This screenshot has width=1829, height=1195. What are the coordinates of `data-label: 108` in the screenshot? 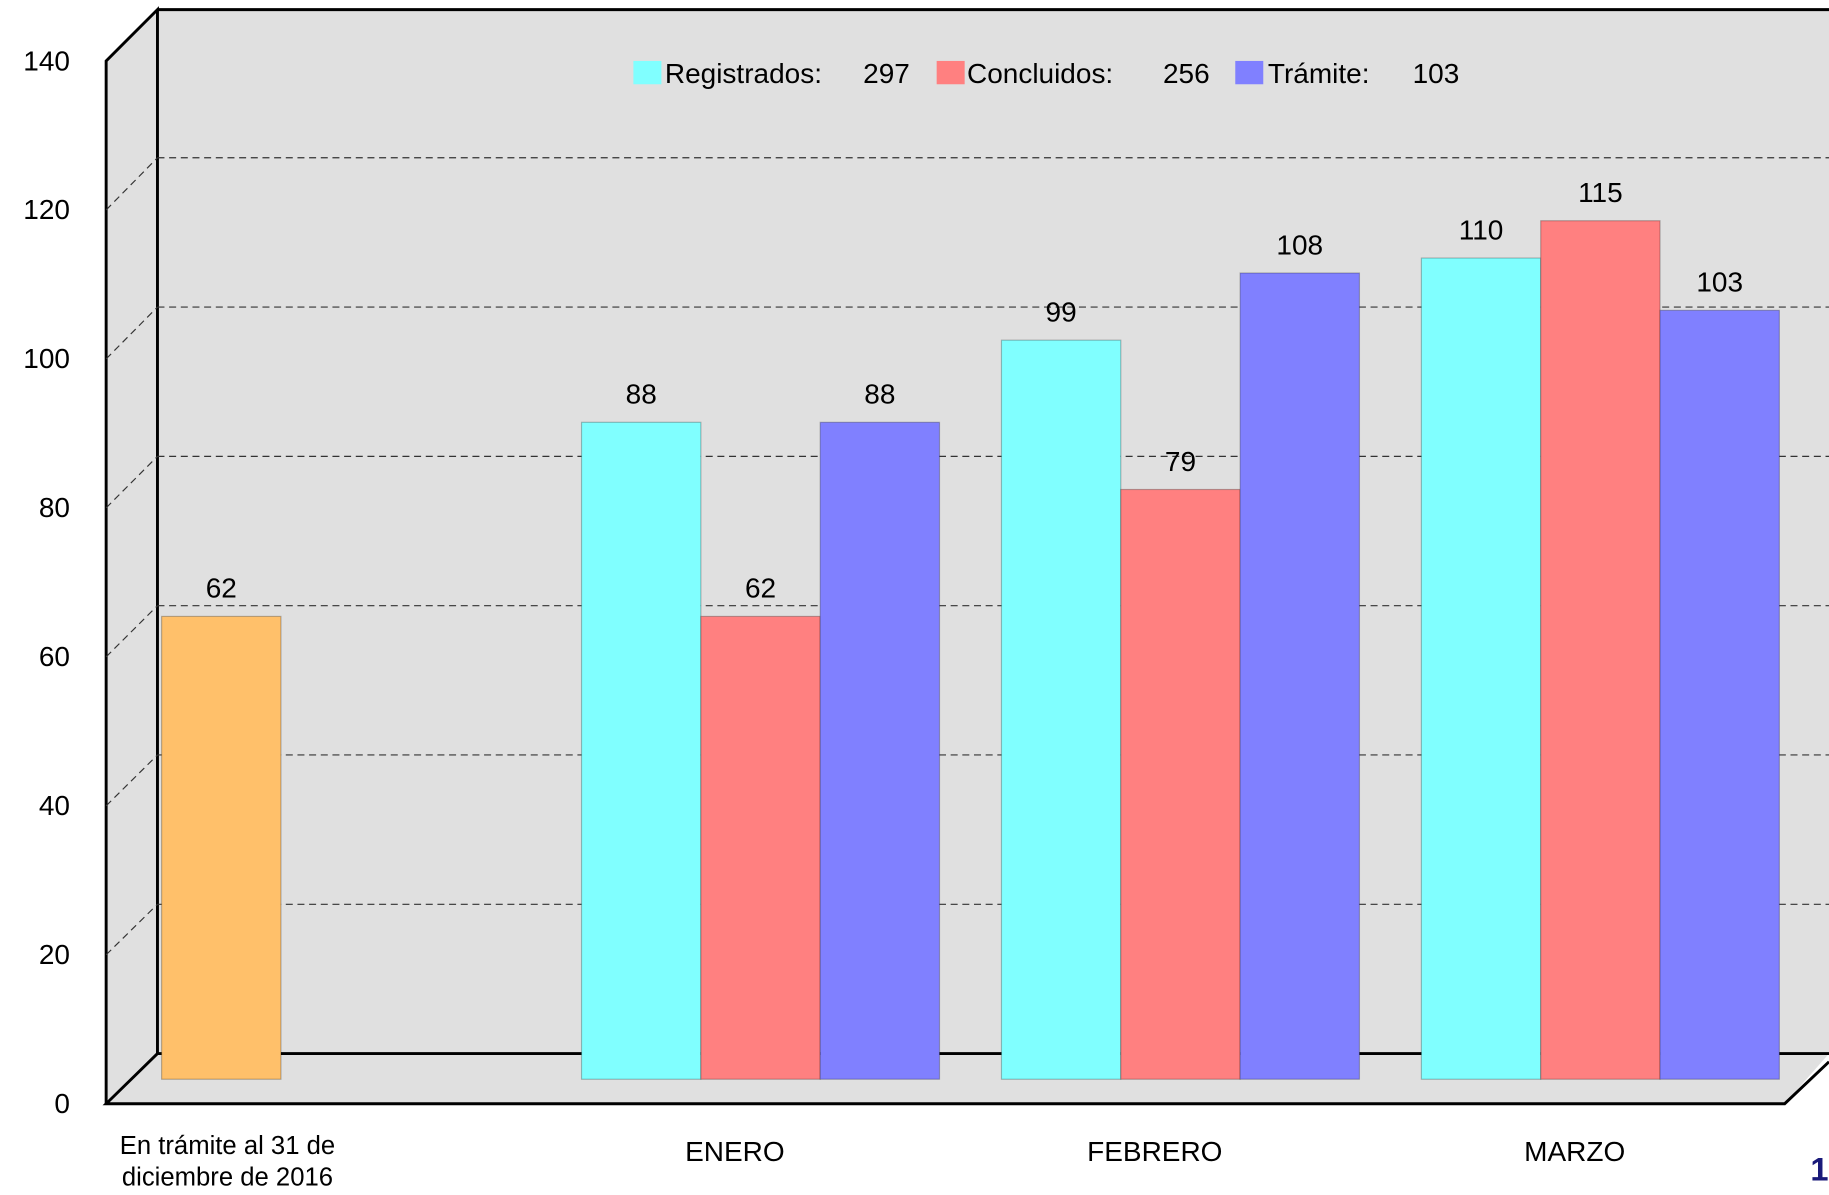 It's located at (1299, 244).